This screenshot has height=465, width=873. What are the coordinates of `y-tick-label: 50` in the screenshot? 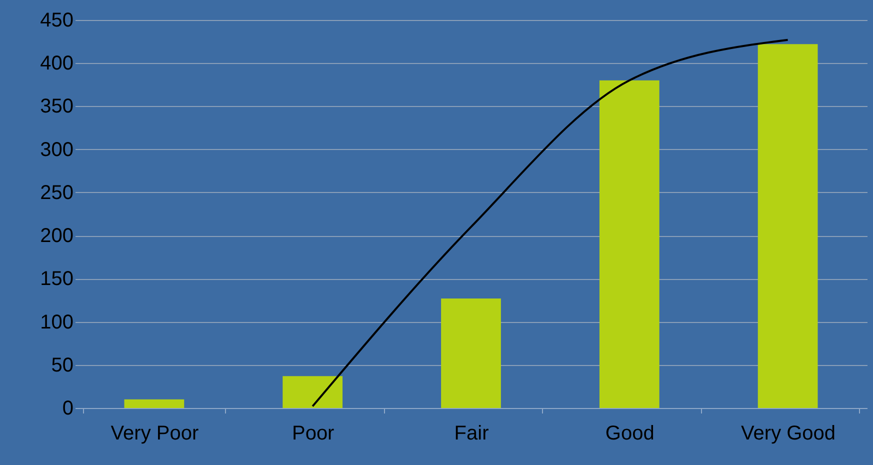 It's located at (62, 365).